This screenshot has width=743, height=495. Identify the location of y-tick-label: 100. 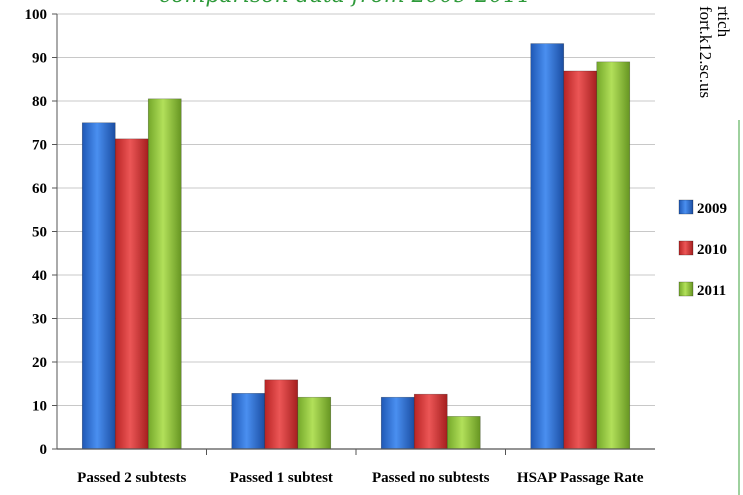
(36, 15).